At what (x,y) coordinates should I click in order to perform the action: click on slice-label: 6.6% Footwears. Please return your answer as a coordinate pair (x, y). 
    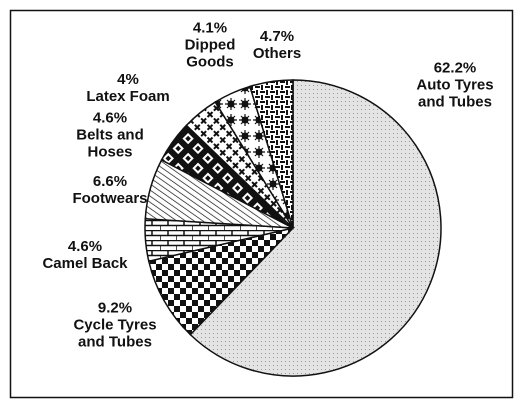
    Looking at the image, I should click on (110, 190).